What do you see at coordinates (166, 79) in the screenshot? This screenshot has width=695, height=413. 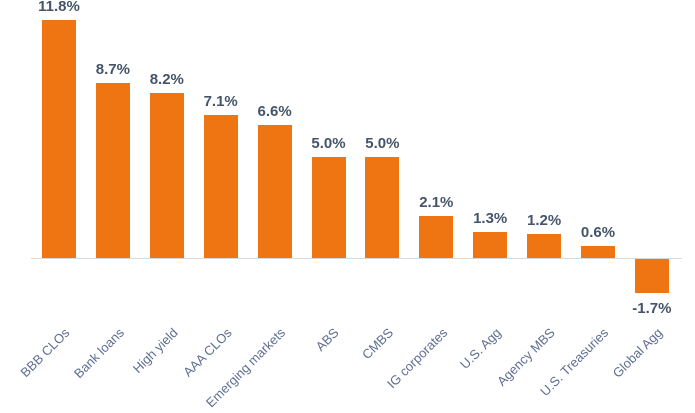 I see `bar-value-label: 8.2%` at bounding box center [166, 79].